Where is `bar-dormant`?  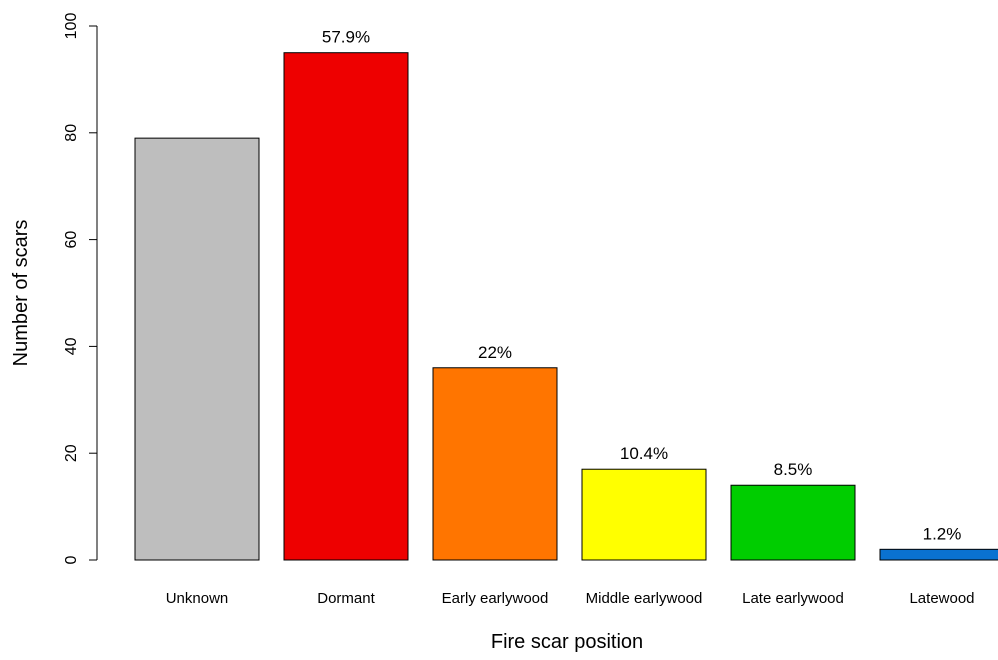 bar-dormant is located at coordinates (346, 306).